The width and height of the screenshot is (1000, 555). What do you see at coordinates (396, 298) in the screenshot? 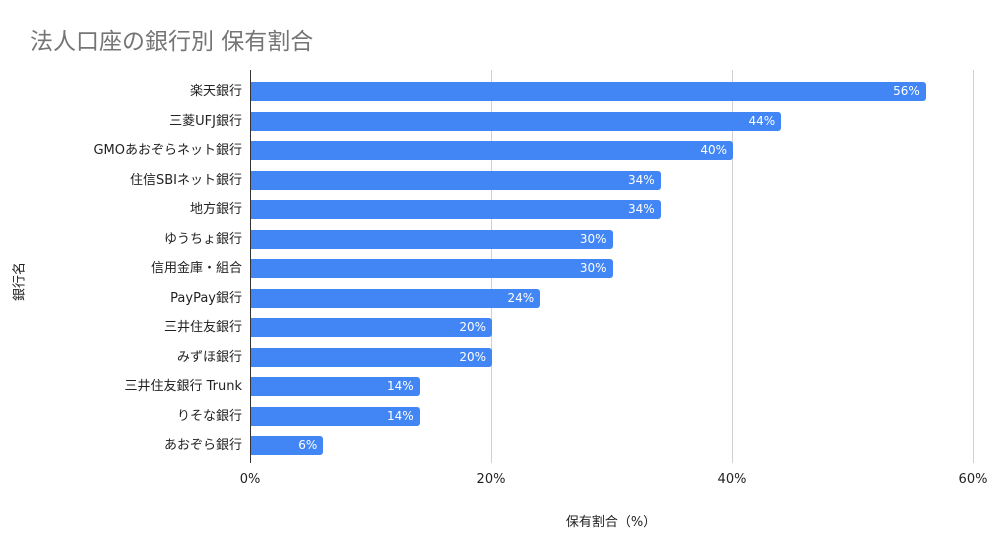
I see `bar: 24%` at bounding box center [396, 298].